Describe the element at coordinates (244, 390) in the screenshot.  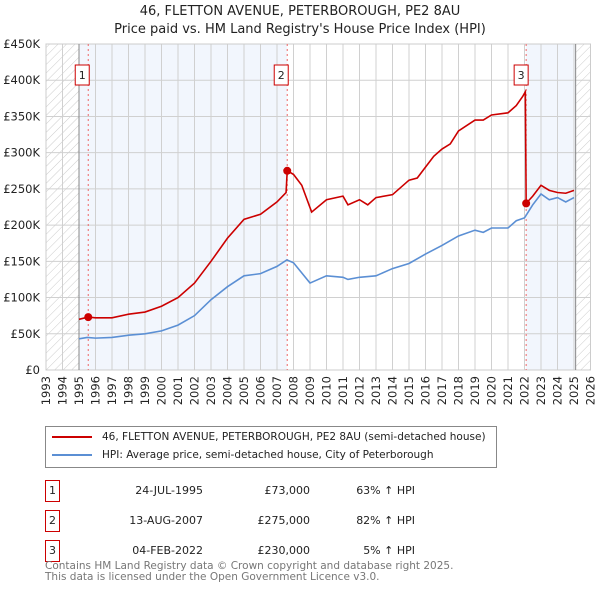
I see `x-tick-label: 2005` at that location.